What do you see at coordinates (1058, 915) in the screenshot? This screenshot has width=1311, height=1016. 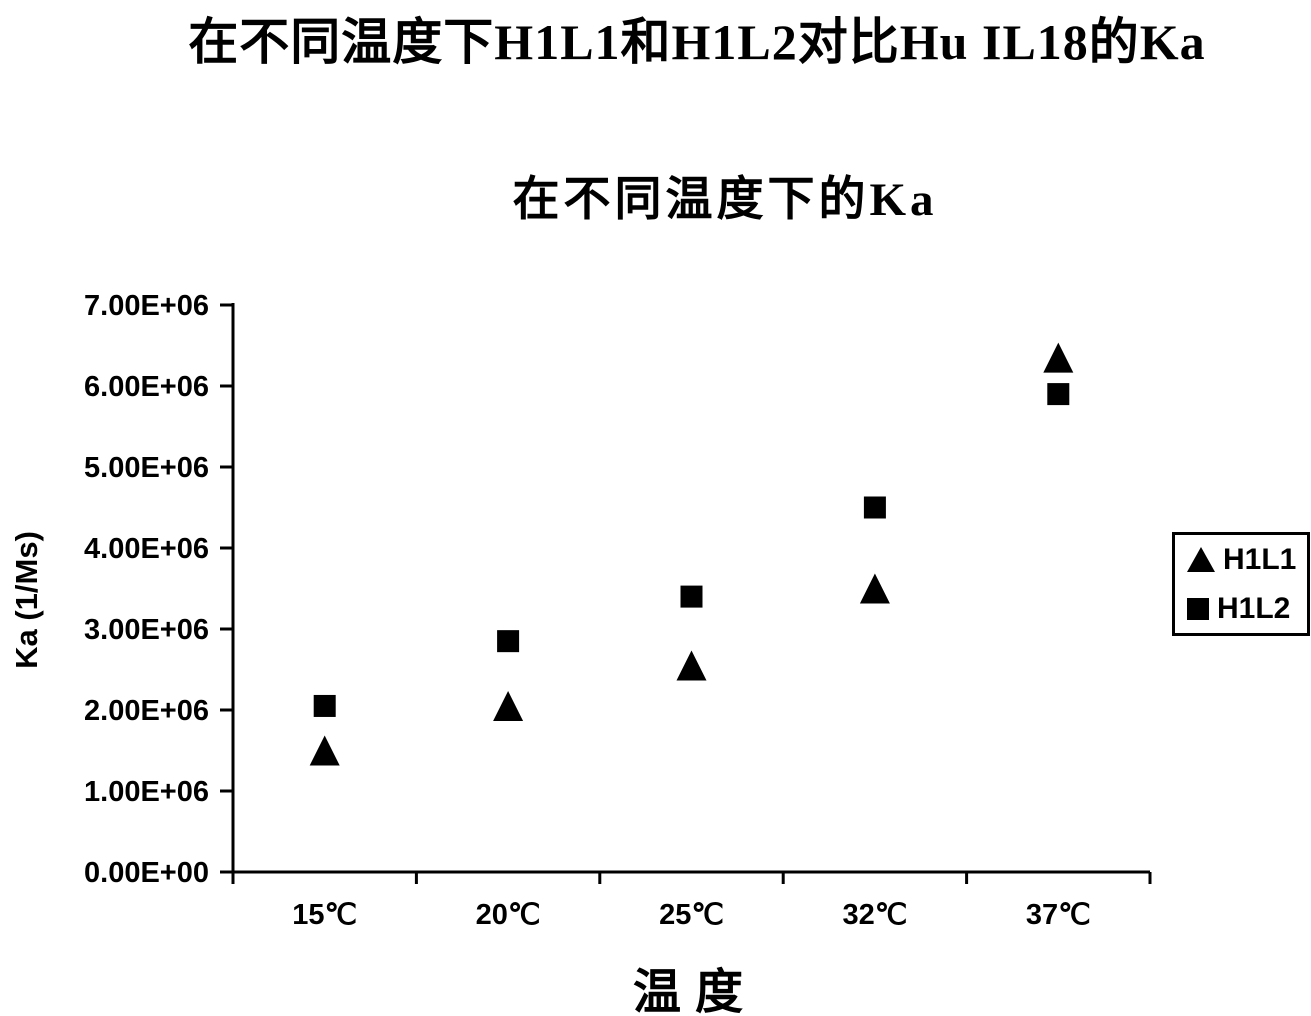 I see `x-tick-label: 37℃` at bounding box center [1058, 915].